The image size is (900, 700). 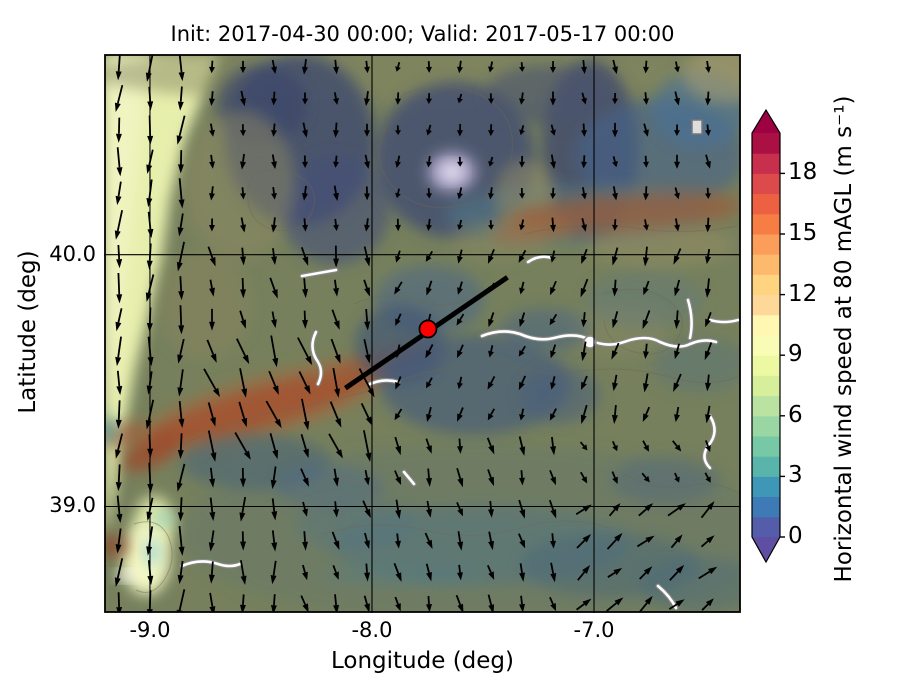 I want to click on colorbar-under-arrow, so click(x=766, y=549).